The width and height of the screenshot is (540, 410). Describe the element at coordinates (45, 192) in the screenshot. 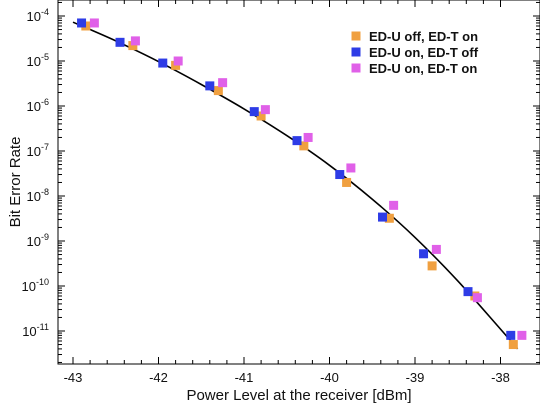

I see `y-tick-exponent: -8` at that location.